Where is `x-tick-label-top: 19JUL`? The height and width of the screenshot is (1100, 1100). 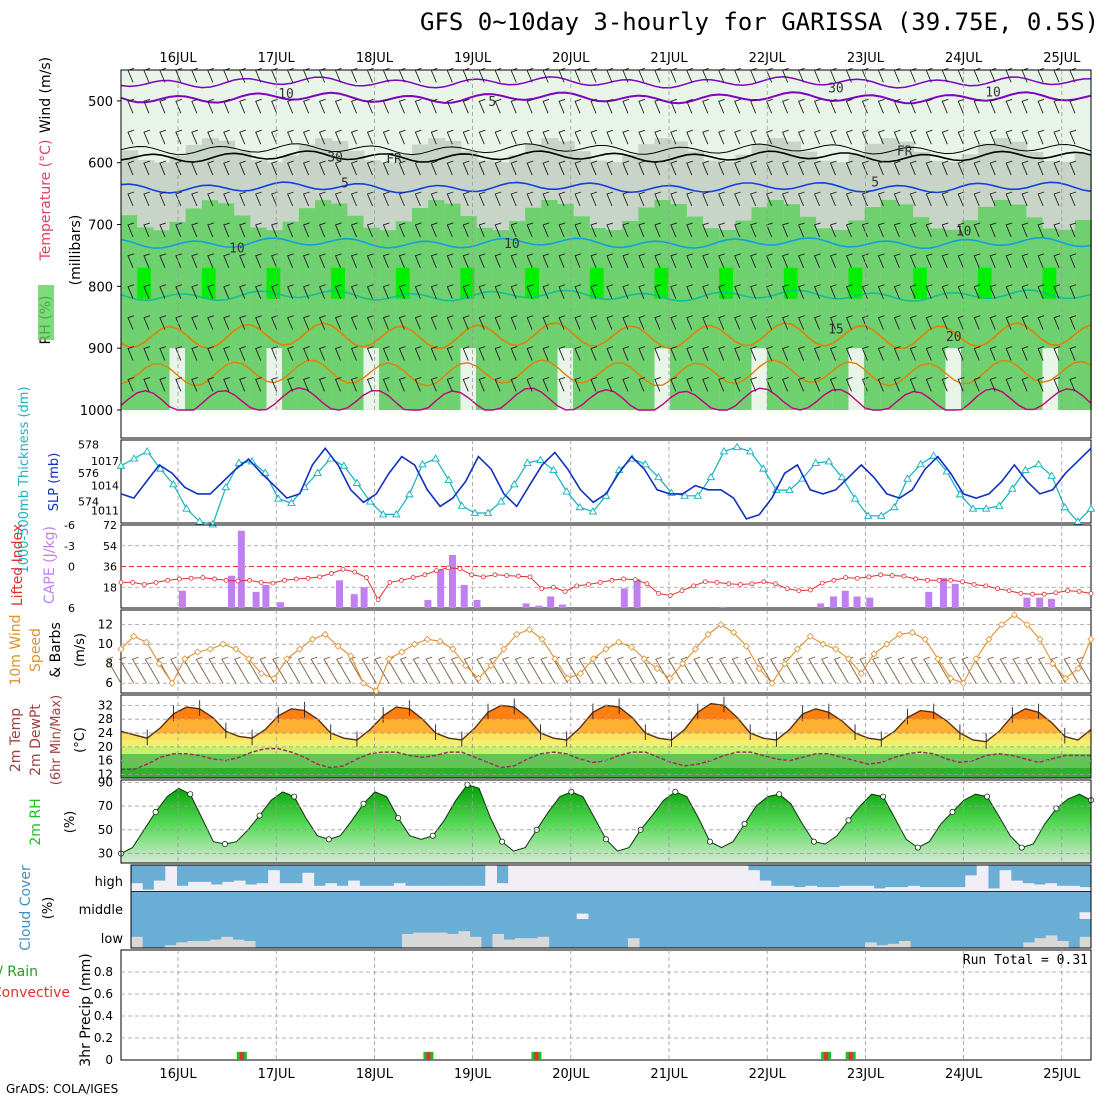 x-tick-label-top: 19JUL is located at coordinates (473, 58).